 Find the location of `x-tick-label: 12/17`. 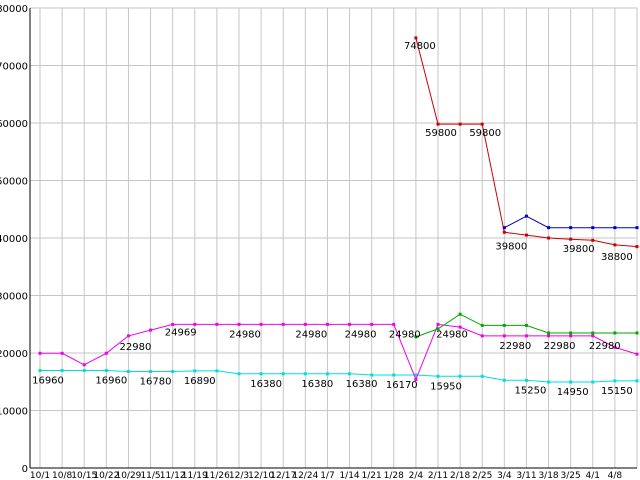

x-tick-label: 12/17 is located at coordinates (283, 475).